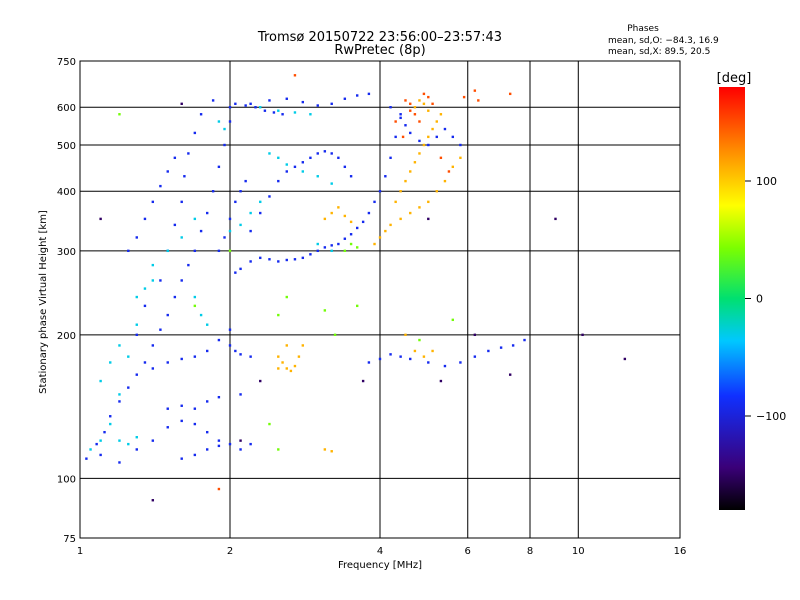  I want to click on stats-x: mean, sd,X: 89.5, 20.5, so click(659, 52).